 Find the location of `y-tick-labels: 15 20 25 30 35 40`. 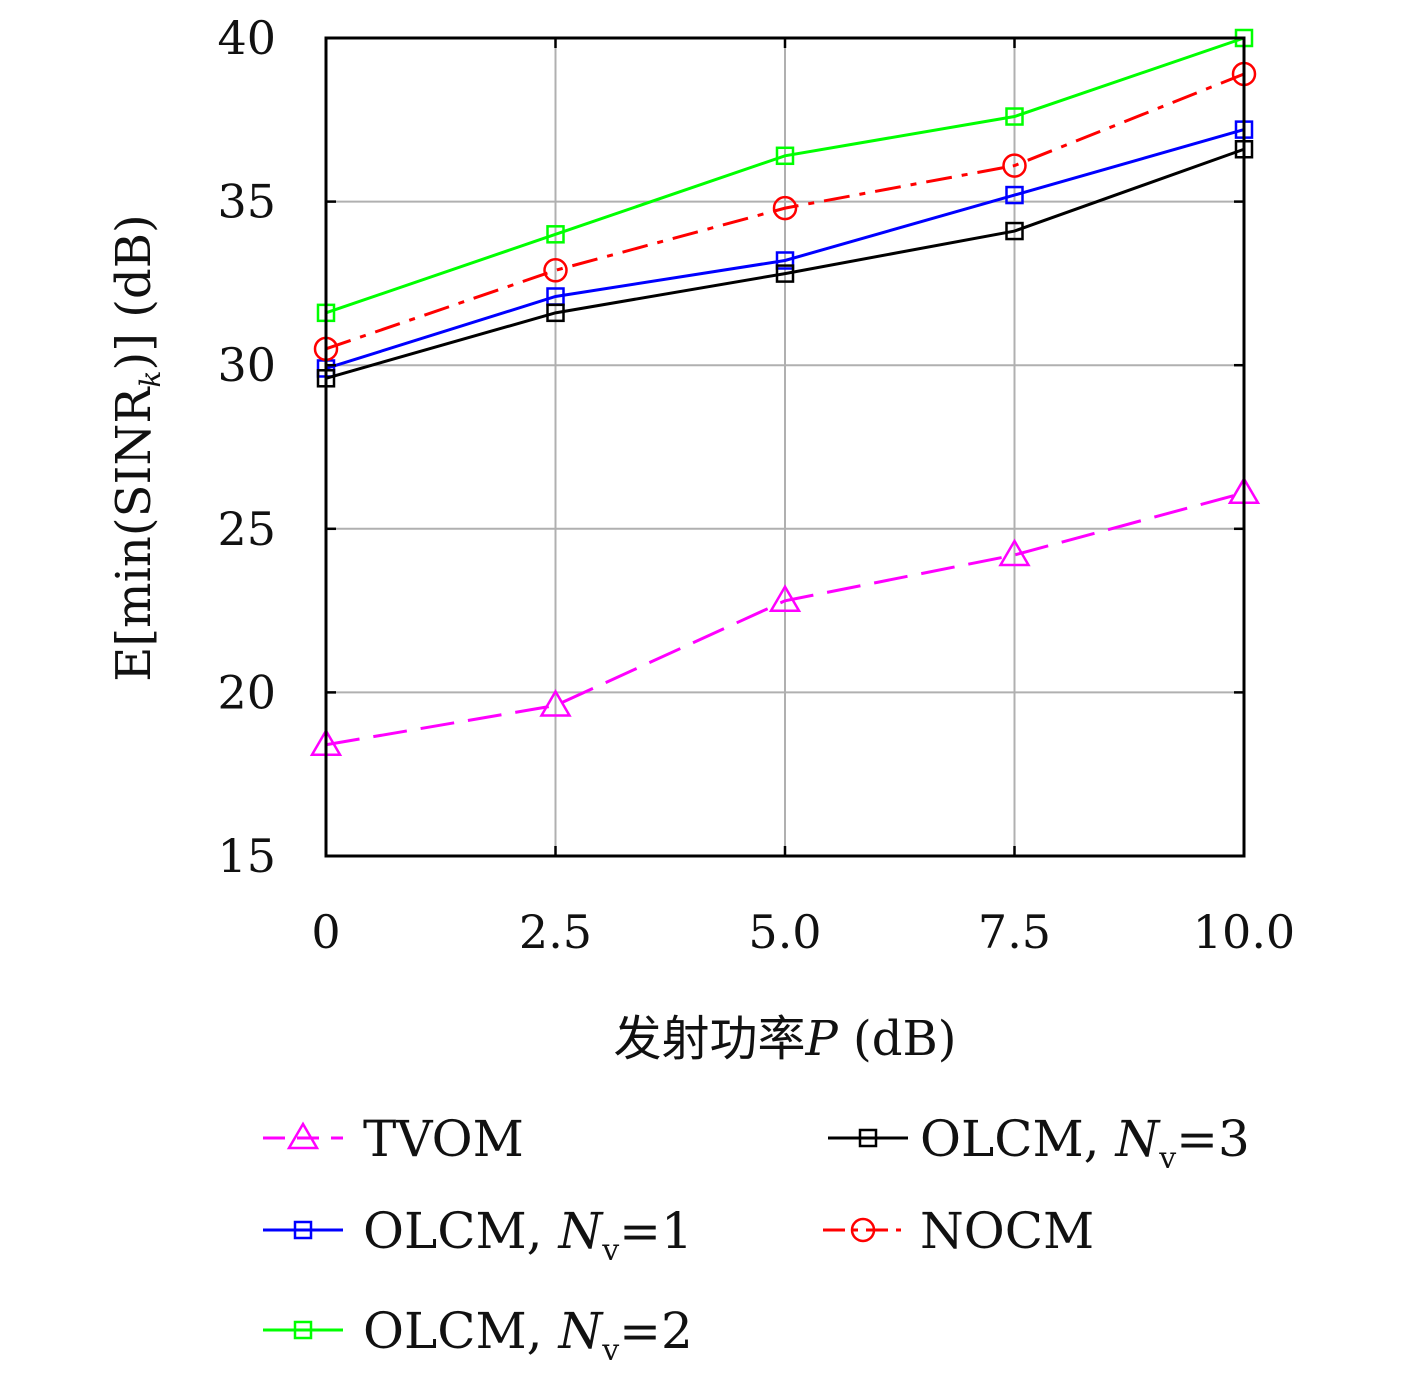

y-tick-labels: 15 20 25 30 35 40 is located at coordinates (246, 447).